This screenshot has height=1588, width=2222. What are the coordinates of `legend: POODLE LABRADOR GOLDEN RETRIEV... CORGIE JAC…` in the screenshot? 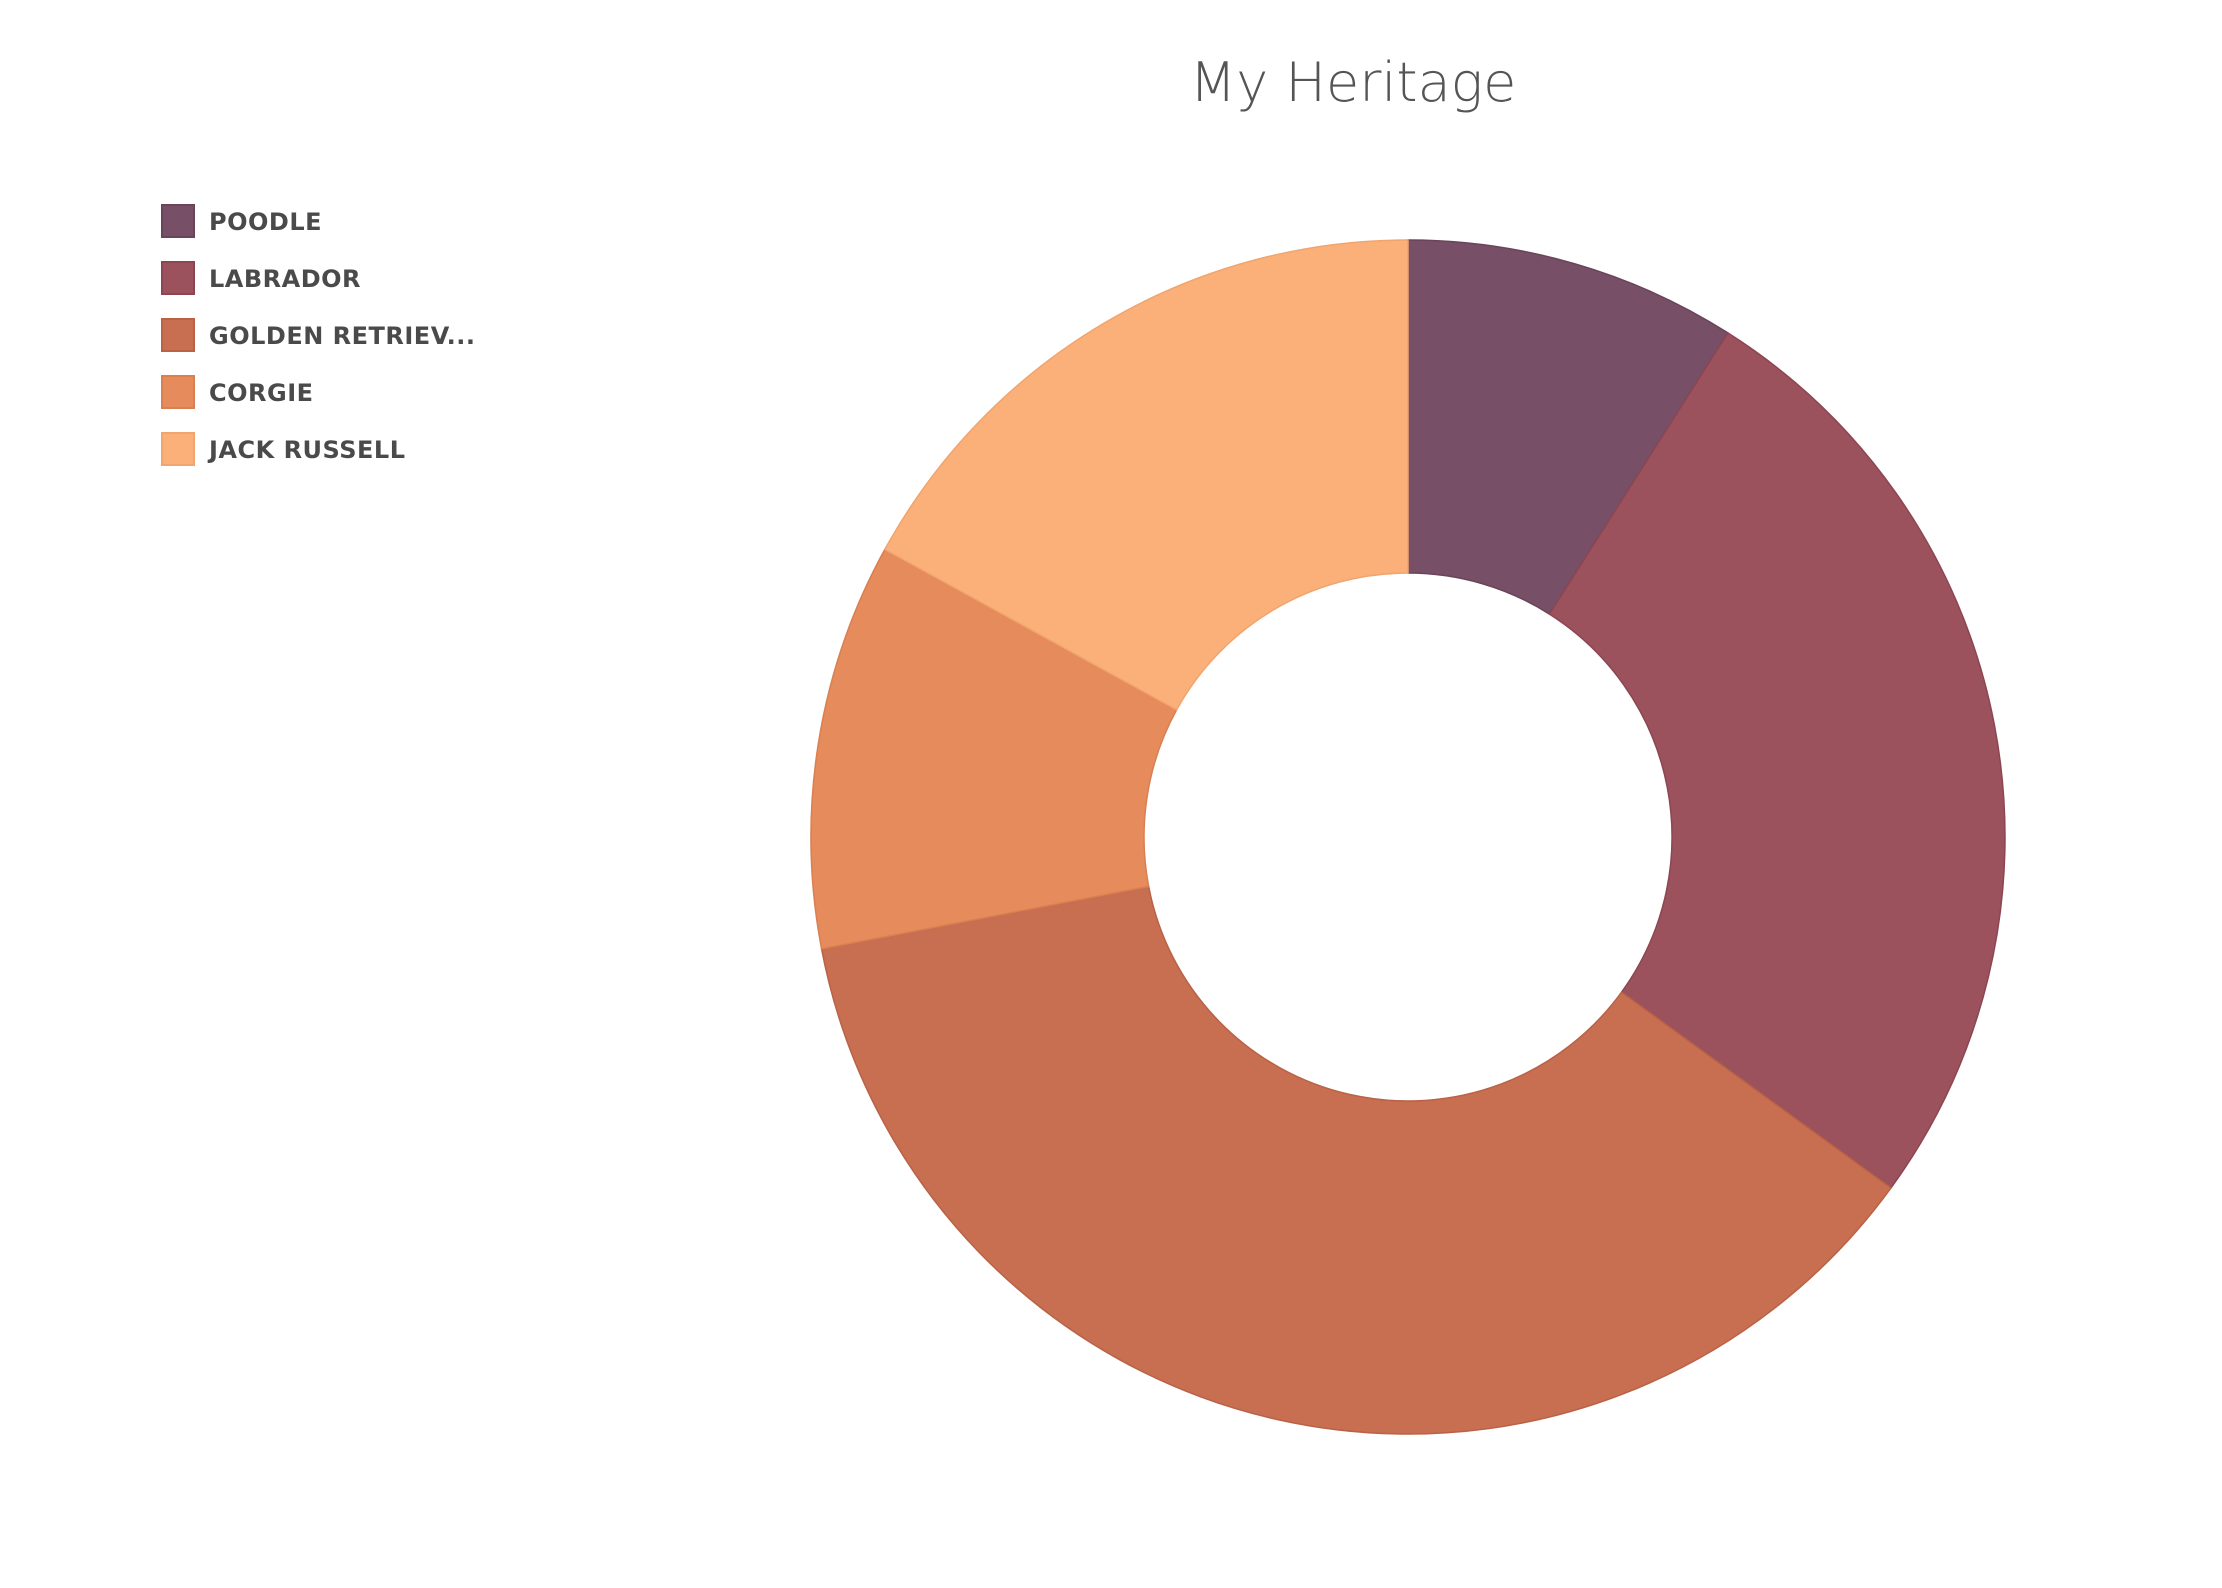 It's located at (318, 335).